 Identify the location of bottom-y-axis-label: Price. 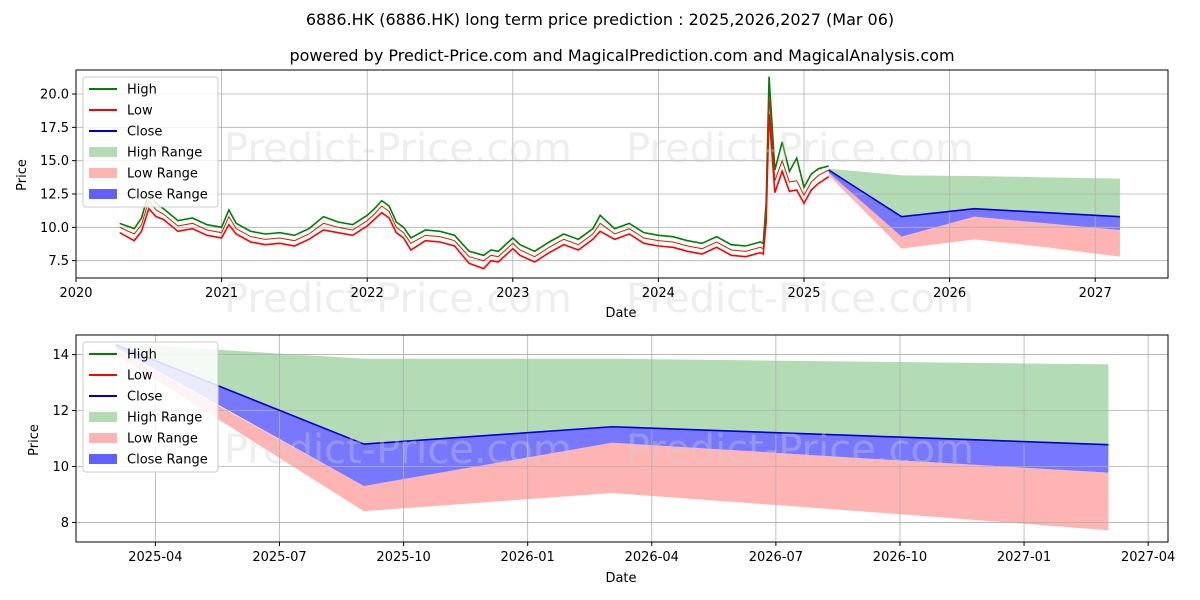
(34, 440).